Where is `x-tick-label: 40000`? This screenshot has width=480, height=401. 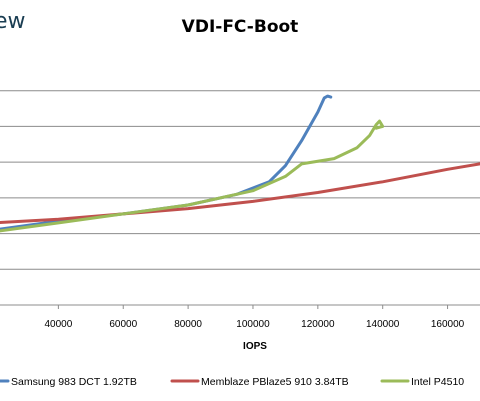
x-tick-label: 40000 is located at coordinates (58, 324).